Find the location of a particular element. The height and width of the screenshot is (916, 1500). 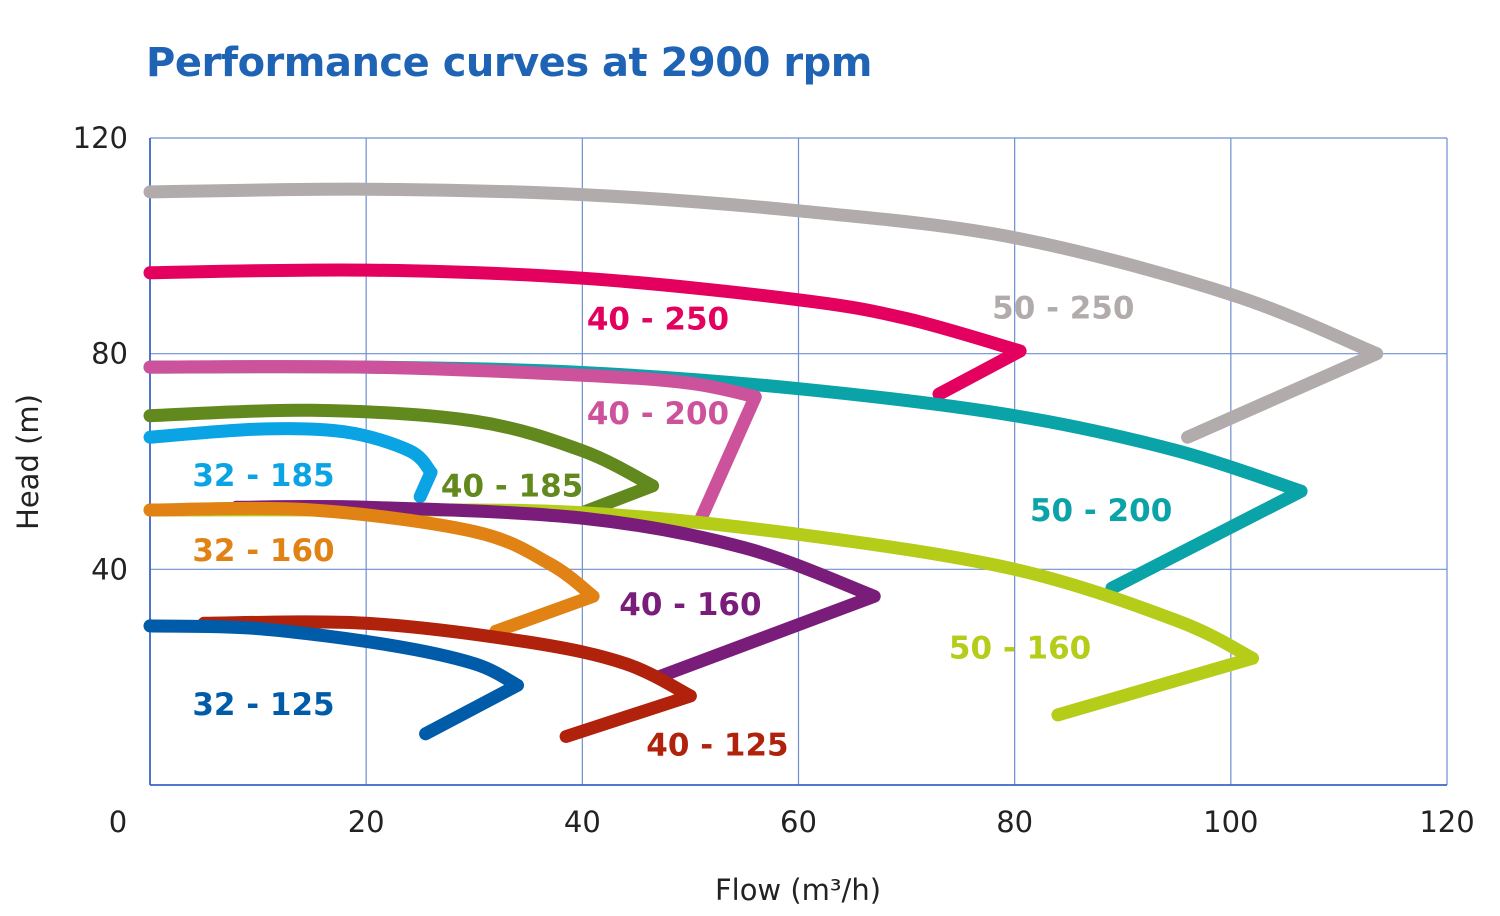

curve-label-40-200: 40 - 200 is located at coordinates (658, 414).